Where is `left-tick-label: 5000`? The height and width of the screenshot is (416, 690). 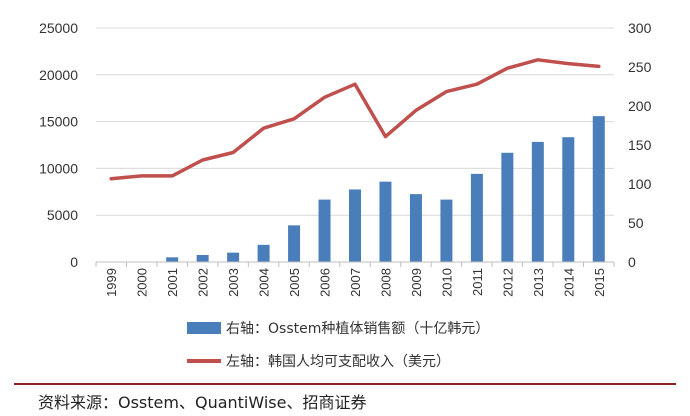
left-tick-label: 5000 is located at coordinates (62, 215).